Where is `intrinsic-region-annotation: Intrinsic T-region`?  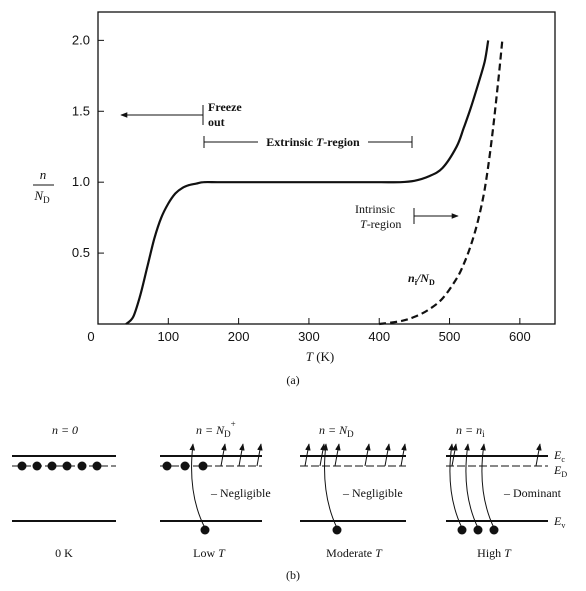 intrinsic-region-annotation: Intrinsic T-region is located at coordinates (407, 216).